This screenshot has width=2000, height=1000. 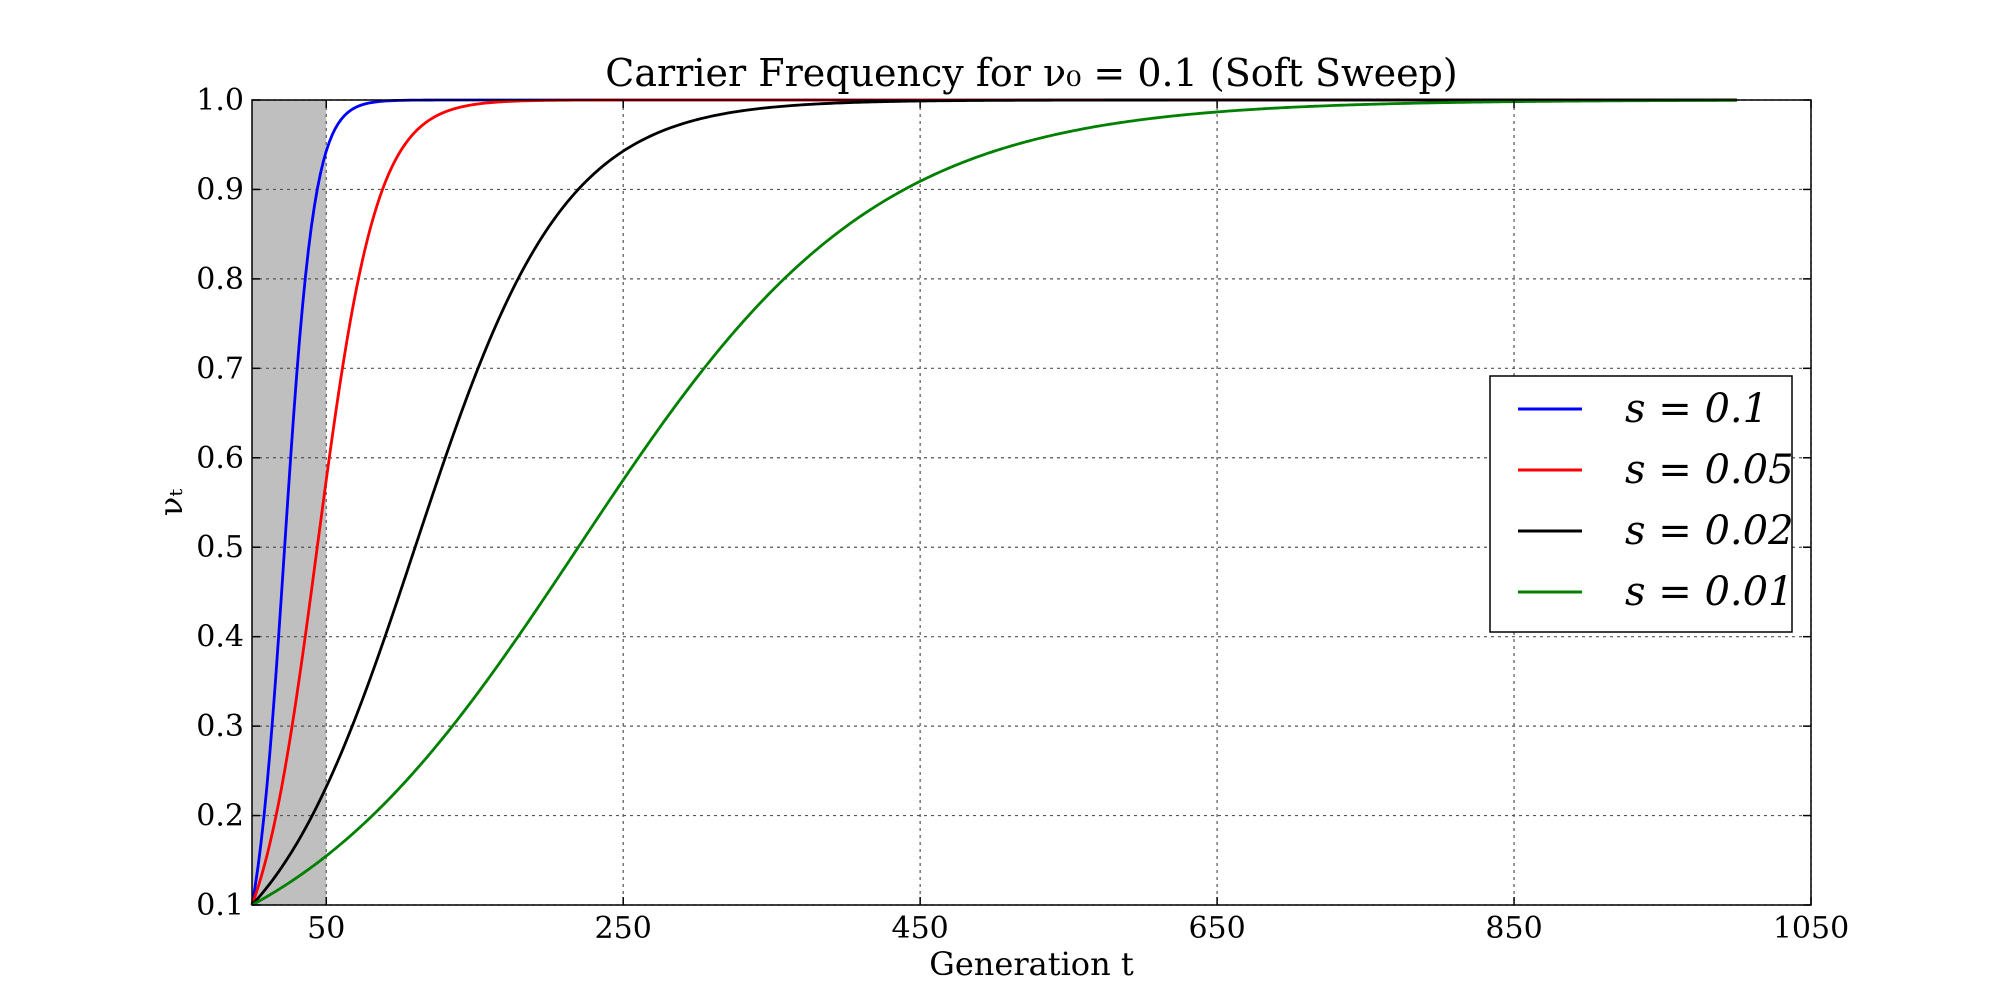 What do you see at coordinates (1216, 928) in the screenshot?
I see `x-tick-label: 650` at bounding box center [1216, 928].